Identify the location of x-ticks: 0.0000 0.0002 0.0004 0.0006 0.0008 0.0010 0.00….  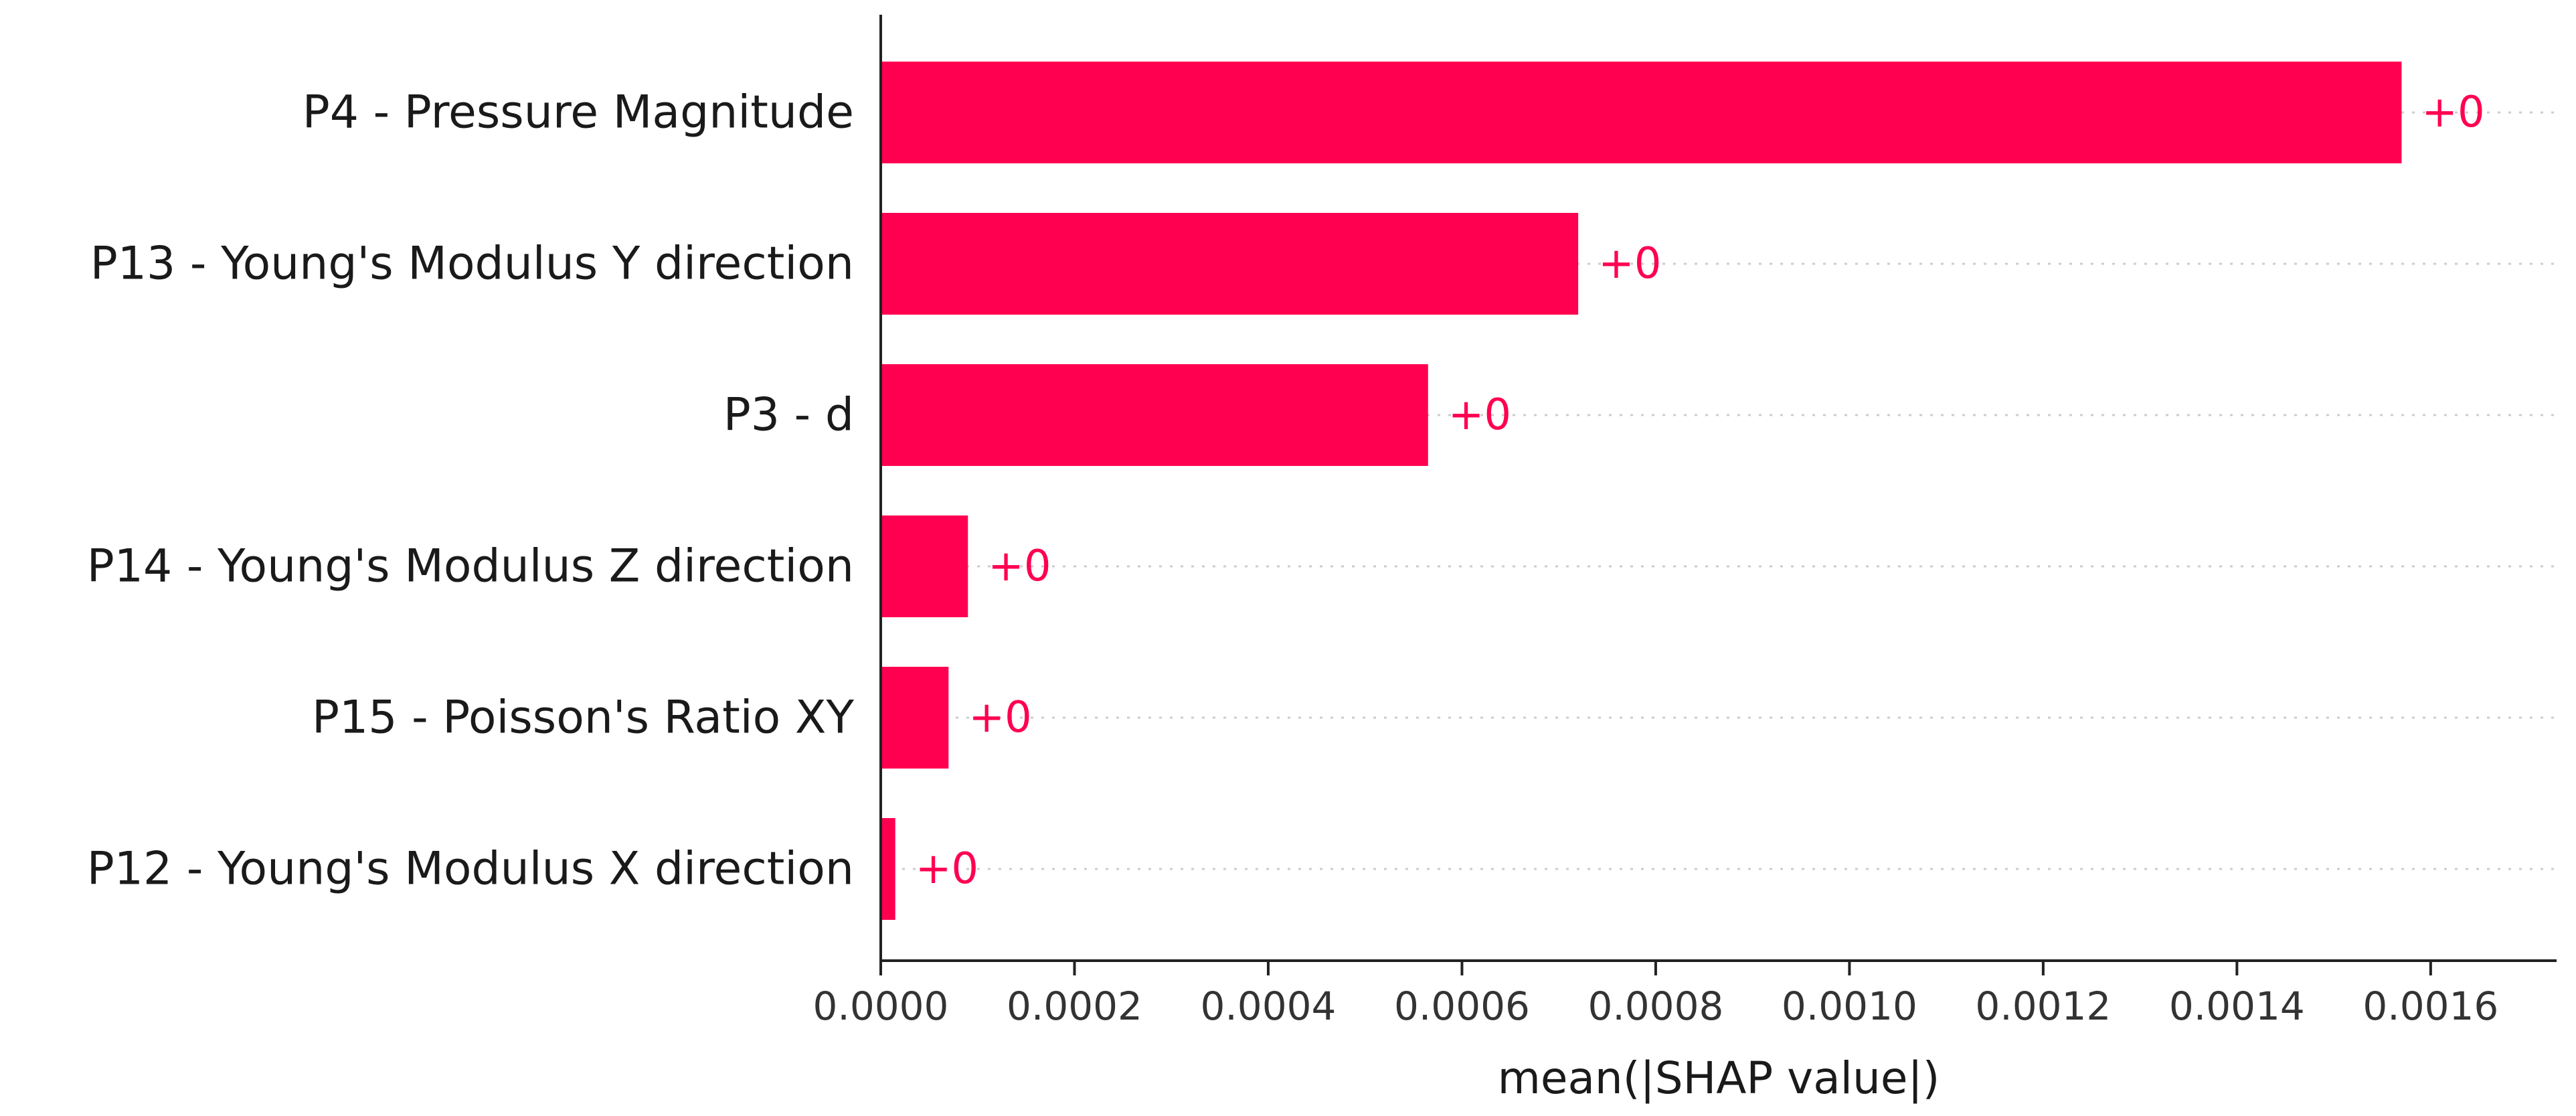
(1655, 995).